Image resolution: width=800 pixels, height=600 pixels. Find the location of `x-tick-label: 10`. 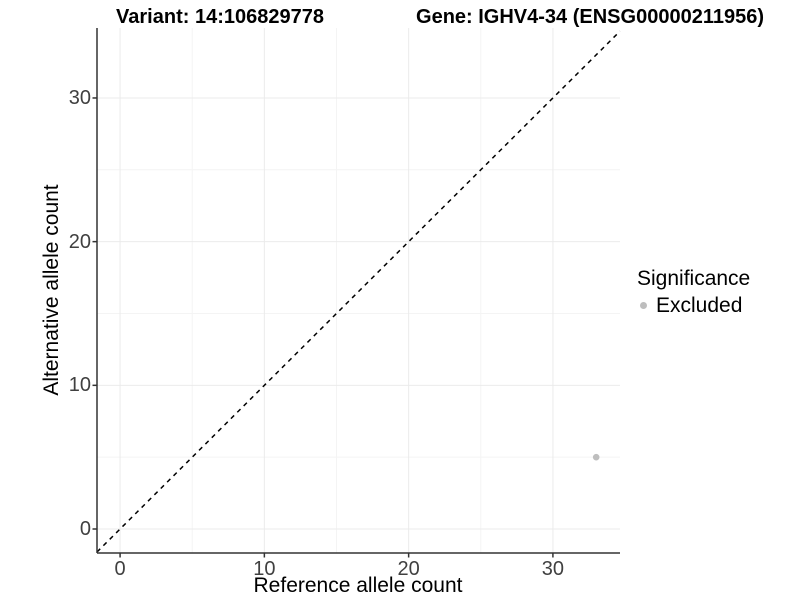

x-tick-label: 10 is located at coordinates (264, 569).